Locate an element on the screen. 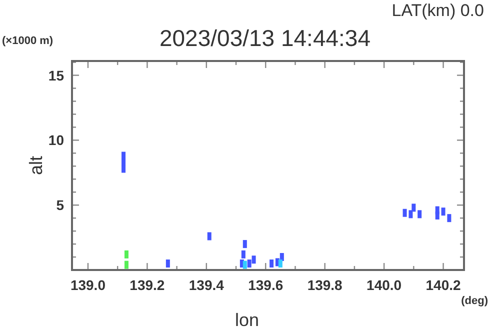 This screenshot has width=490, height=331. x-tick-label: 139.4 is located at coordinates (206, 285).